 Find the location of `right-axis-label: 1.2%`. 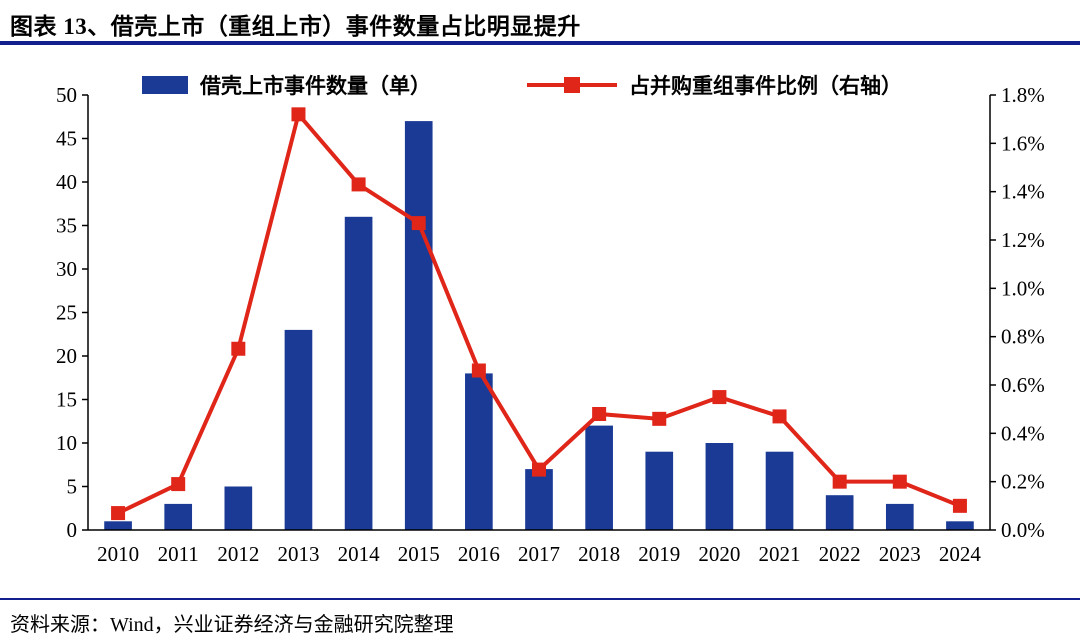

right-axis-label: 1.2% is located at coordinates (1023, 240).